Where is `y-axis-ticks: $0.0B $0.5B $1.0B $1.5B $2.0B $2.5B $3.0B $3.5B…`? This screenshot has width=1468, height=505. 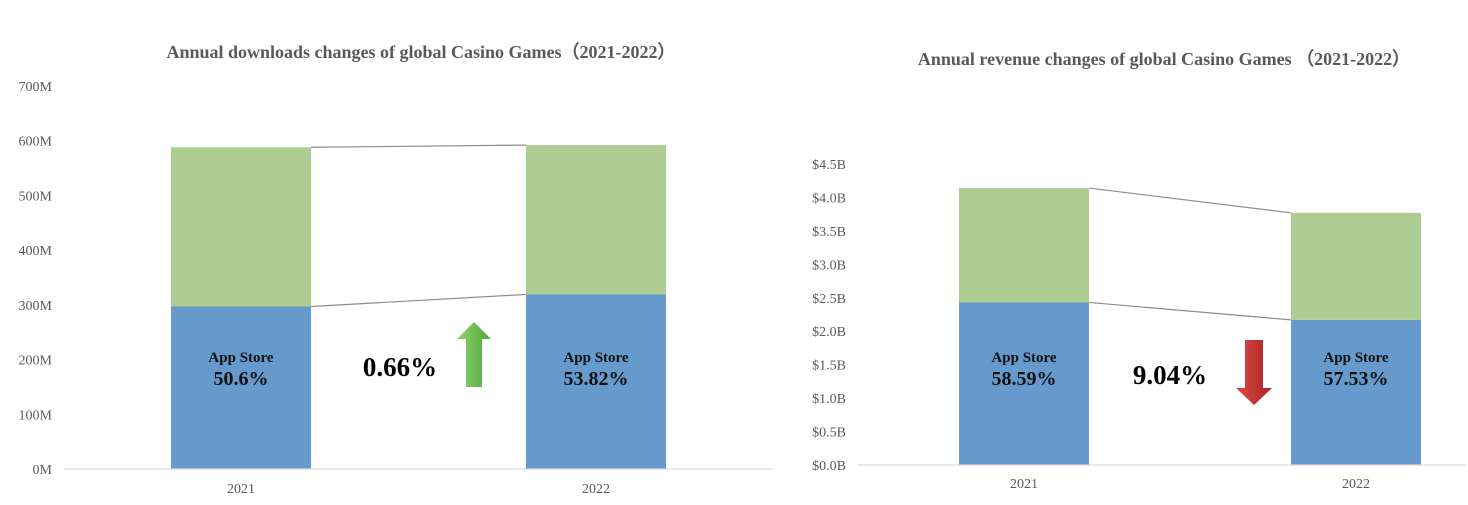
y-axis-ticks: $0.0B $0.5B $1.0B $1.5B $2.0B $2.5B $3.0B $3.5B… is located at coordinates (829, 316).